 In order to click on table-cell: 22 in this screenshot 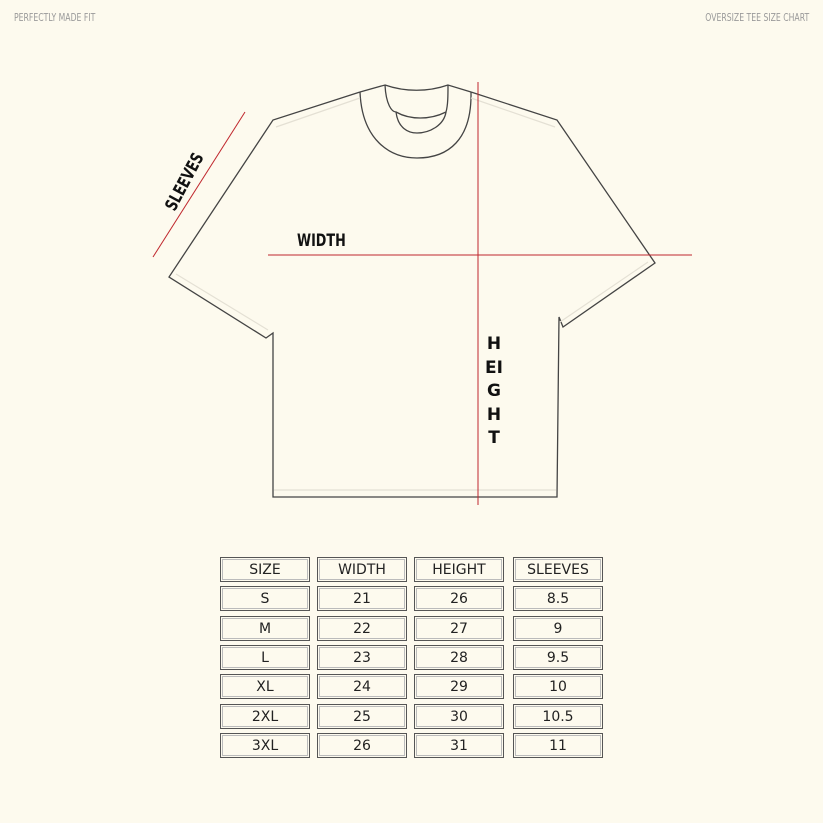, I will do `click(362, 628)`.